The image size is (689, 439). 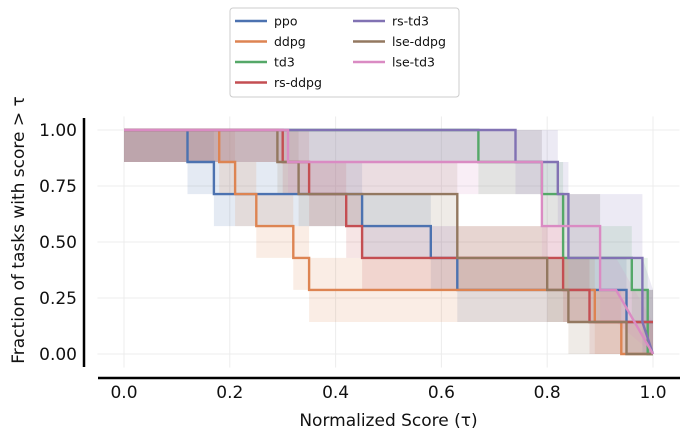 I want to click on y-tick-label: 0.75, so click(x=58, y=187).